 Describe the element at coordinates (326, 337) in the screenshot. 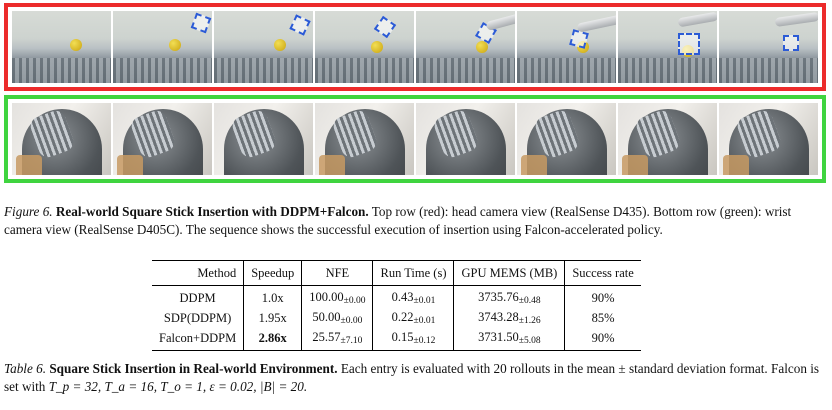

I see `nfe-mean: 25.57` at that location.